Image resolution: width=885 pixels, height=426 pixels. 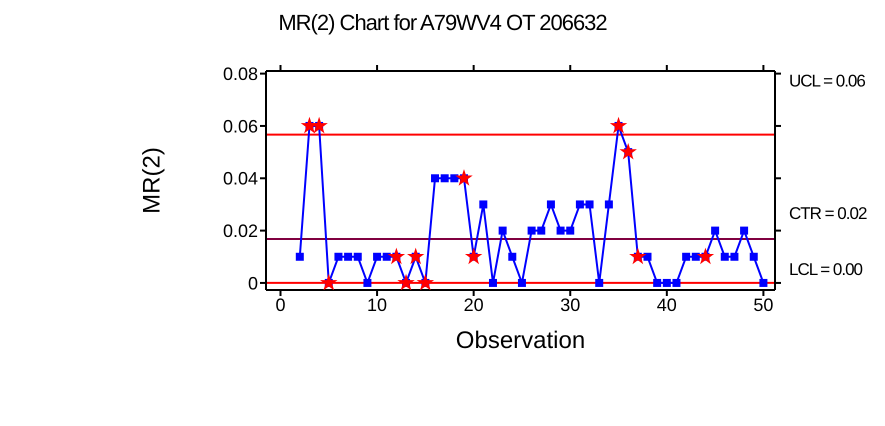 What do you see at coordinates (763, 304) in the screenshot?
I see `x-tick-label: 50` at bounding box center [763, 304].